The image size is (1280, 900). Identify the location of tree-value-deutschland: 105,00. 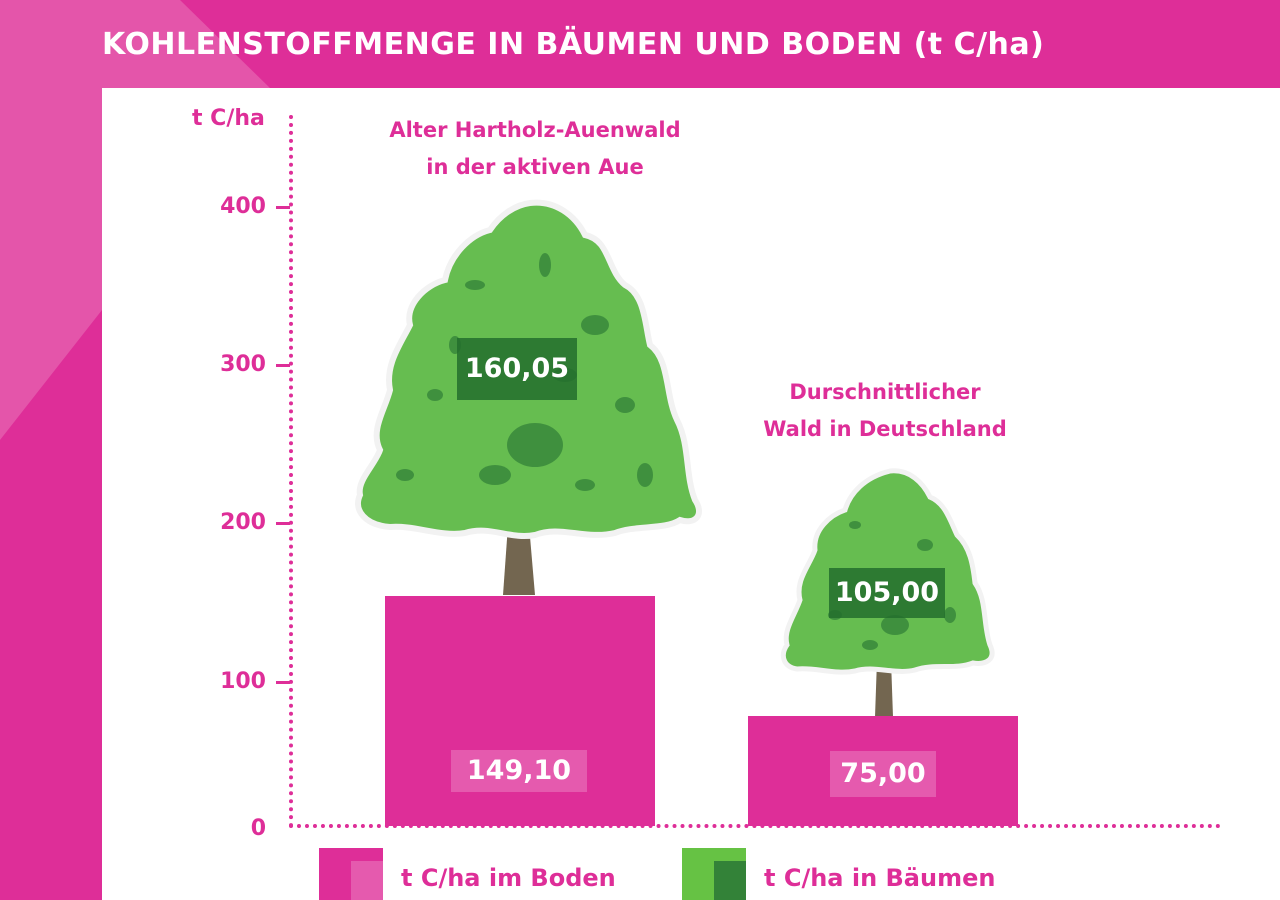
(887, 593).